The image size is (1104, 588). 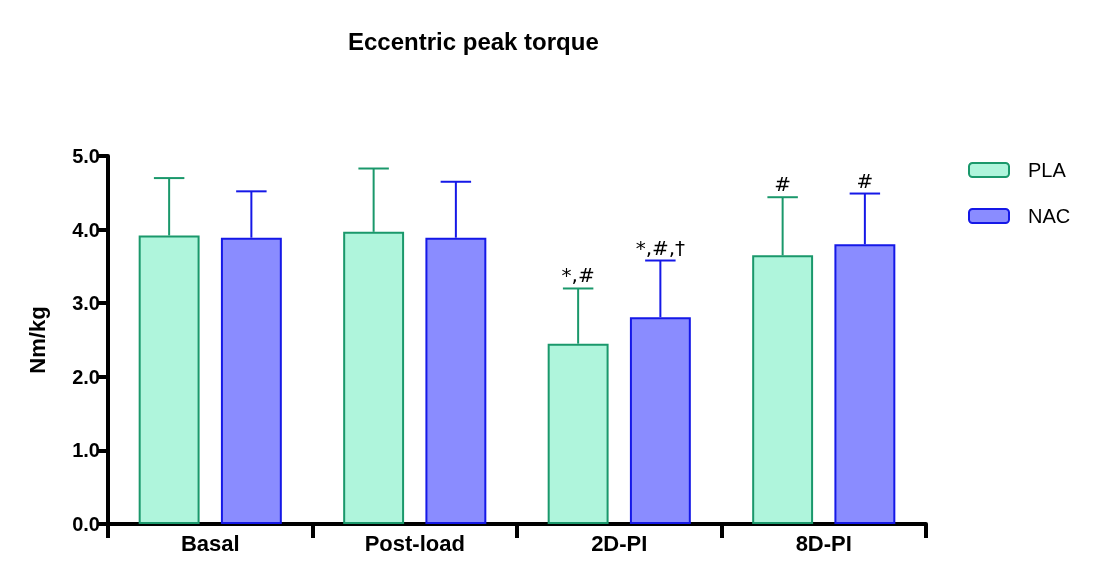 I want to click on chart-title: Eccentric peak torque, so click(x=473, y=41).